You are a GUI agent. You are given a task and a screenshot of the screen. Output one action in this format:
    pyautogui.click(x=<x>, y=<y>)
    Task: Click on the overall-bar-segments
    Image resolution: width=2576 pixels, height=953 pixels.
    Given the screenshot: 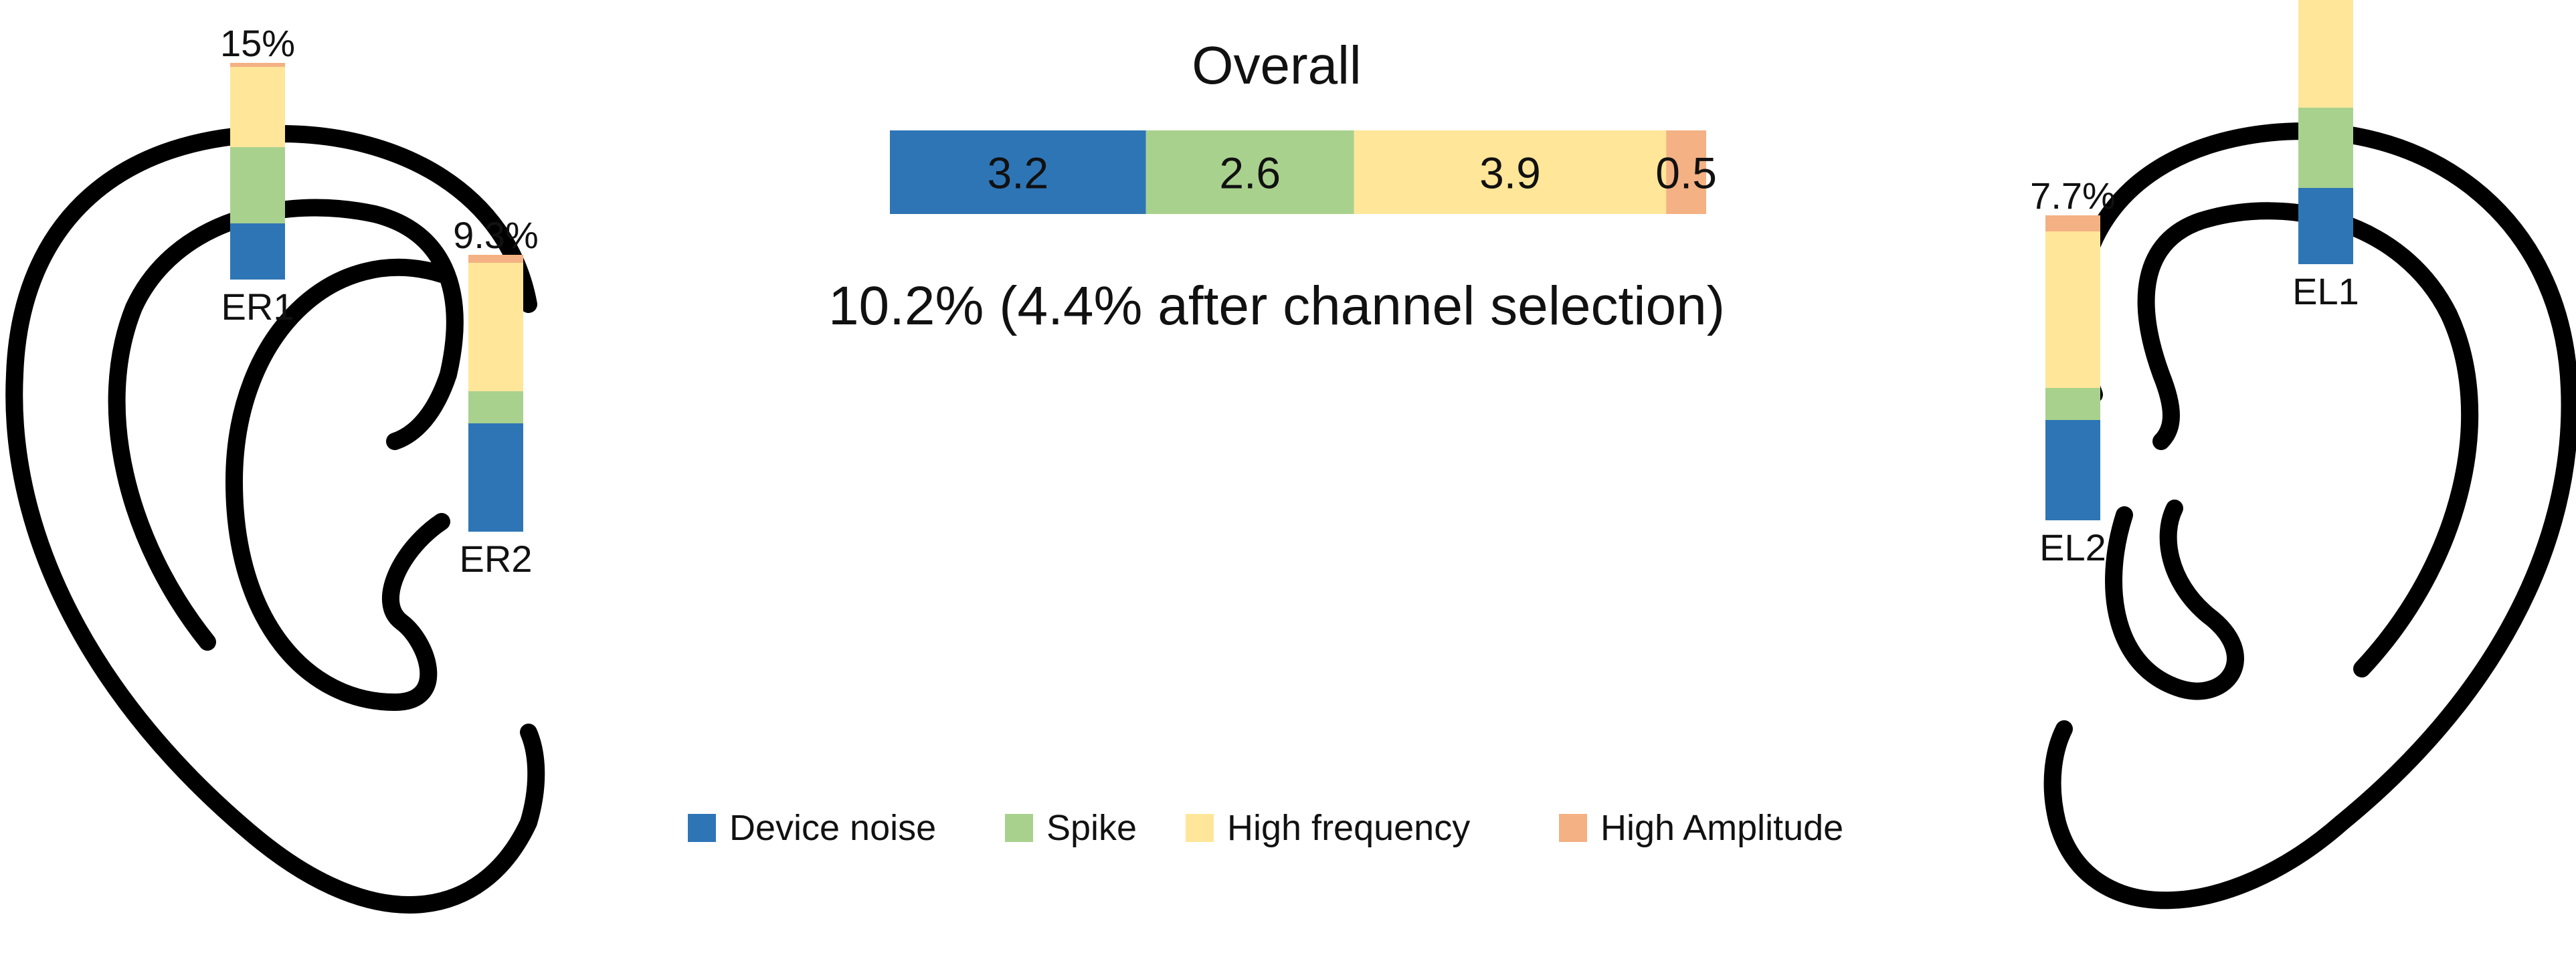 What is the action you would take?
    pyautogui.click(x=1298, y=172)
    